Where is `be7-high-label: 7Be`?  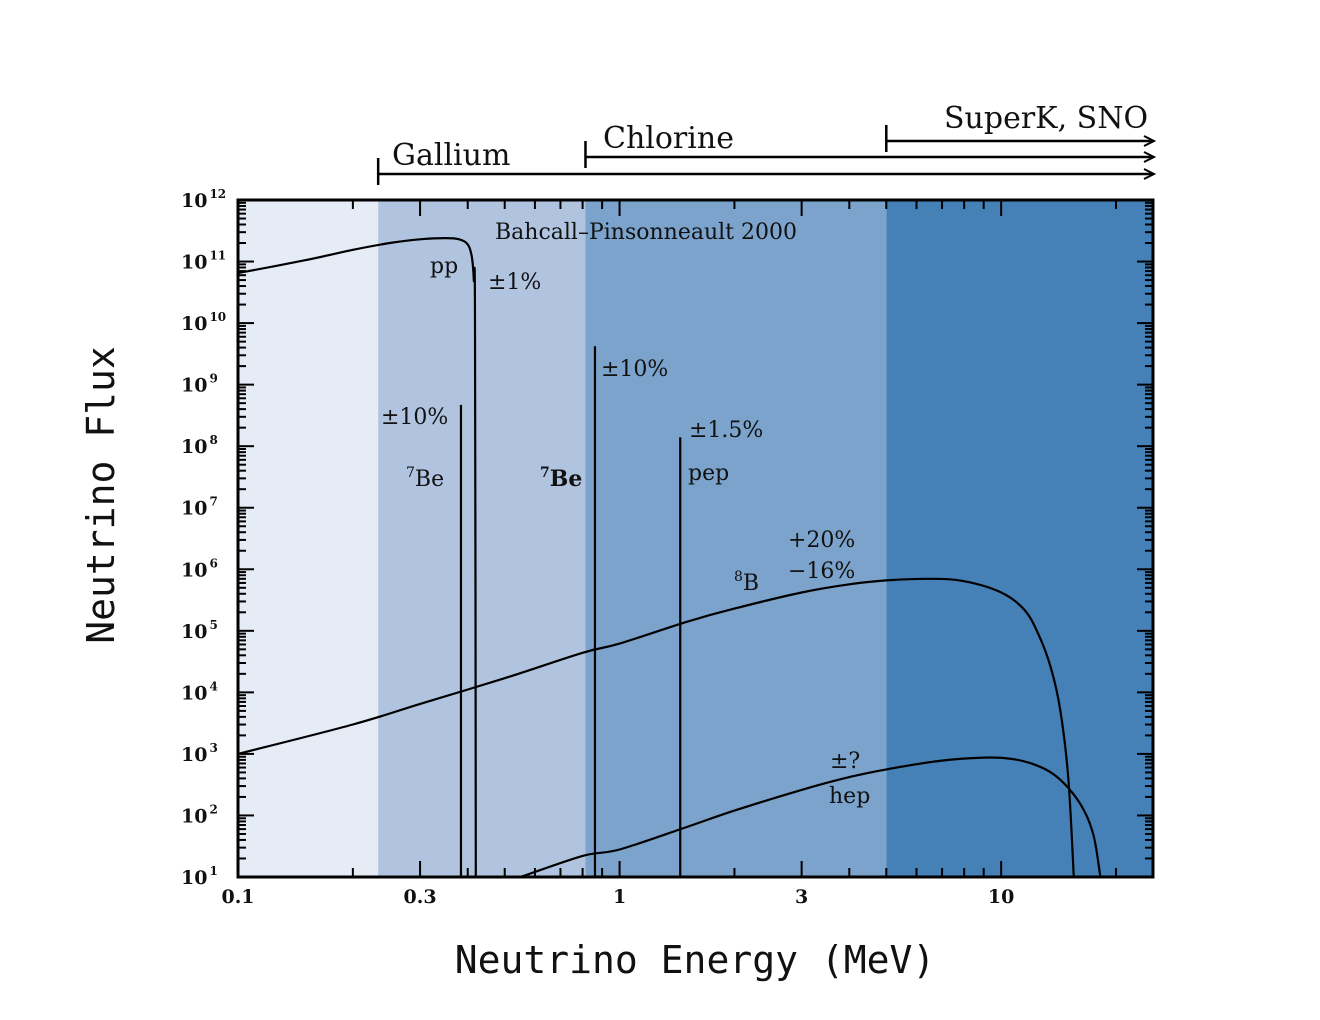 be7-high-label: 7Be is located at coordinates (561, 478).